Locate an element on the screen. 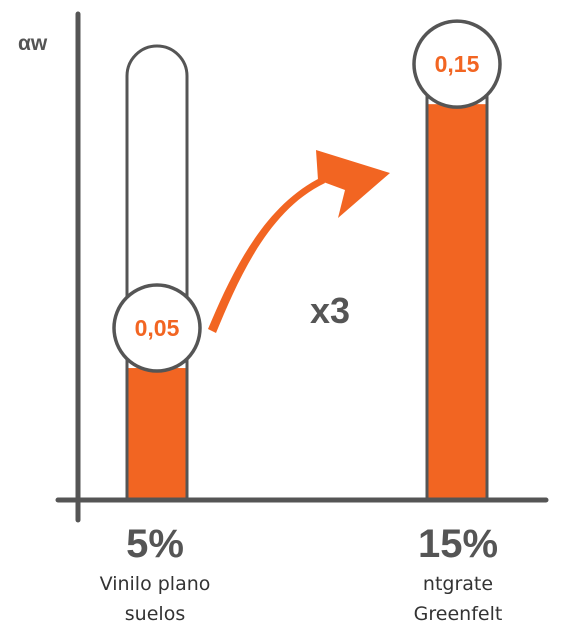 The width and height of the screenshot is (562, 628). category-label-1-line-2: suelos is located at coordinates (155, 614).